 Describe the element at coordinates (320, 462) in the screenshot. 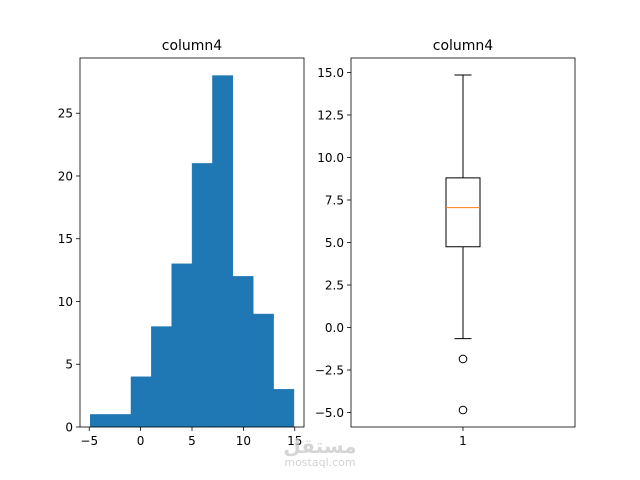

I see `watermark-site: mostaql.com` at that location.